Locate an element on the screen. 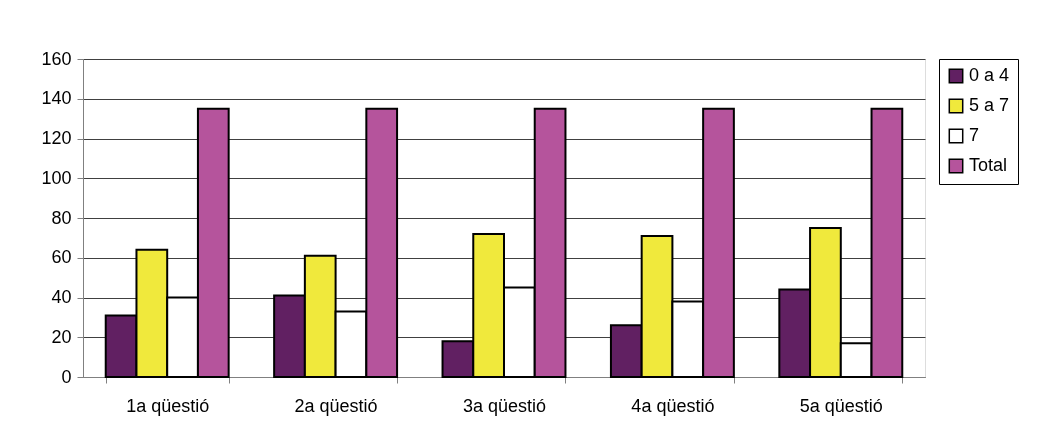 This screenshot has width=1049, height=448. legend-label: 5 a 7 is located at coordinates (989, 105).